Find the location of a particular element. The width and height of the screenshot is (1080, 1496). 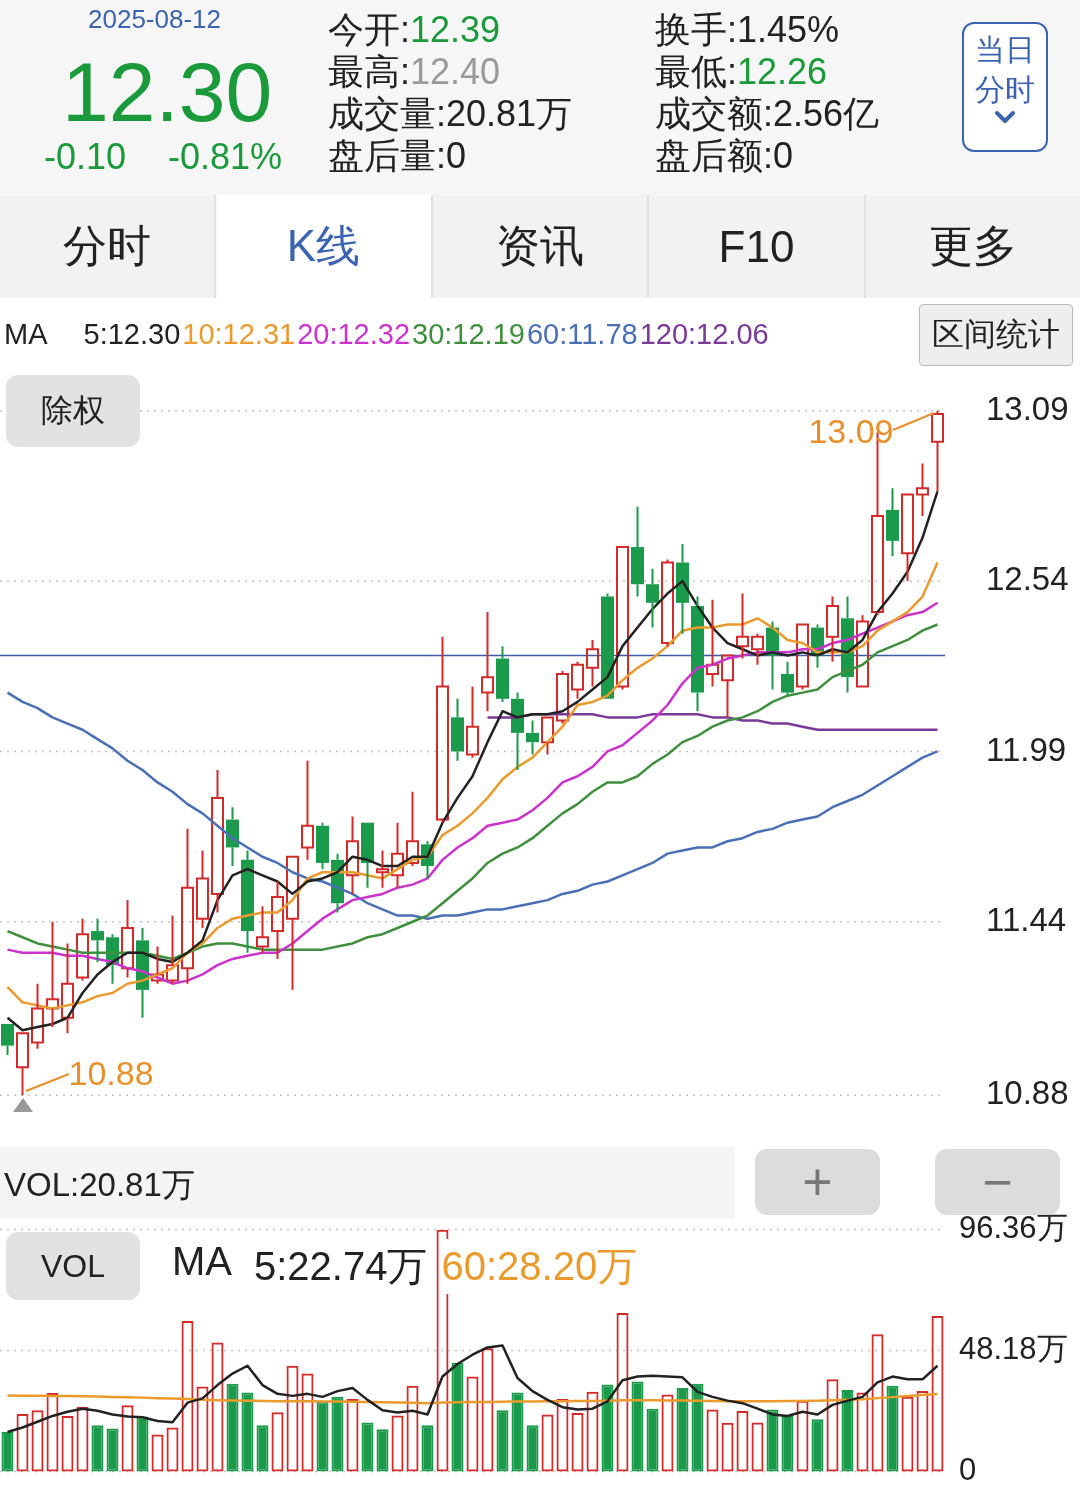

text: VOL:20.81万 is located at coordinates (99, 1185).